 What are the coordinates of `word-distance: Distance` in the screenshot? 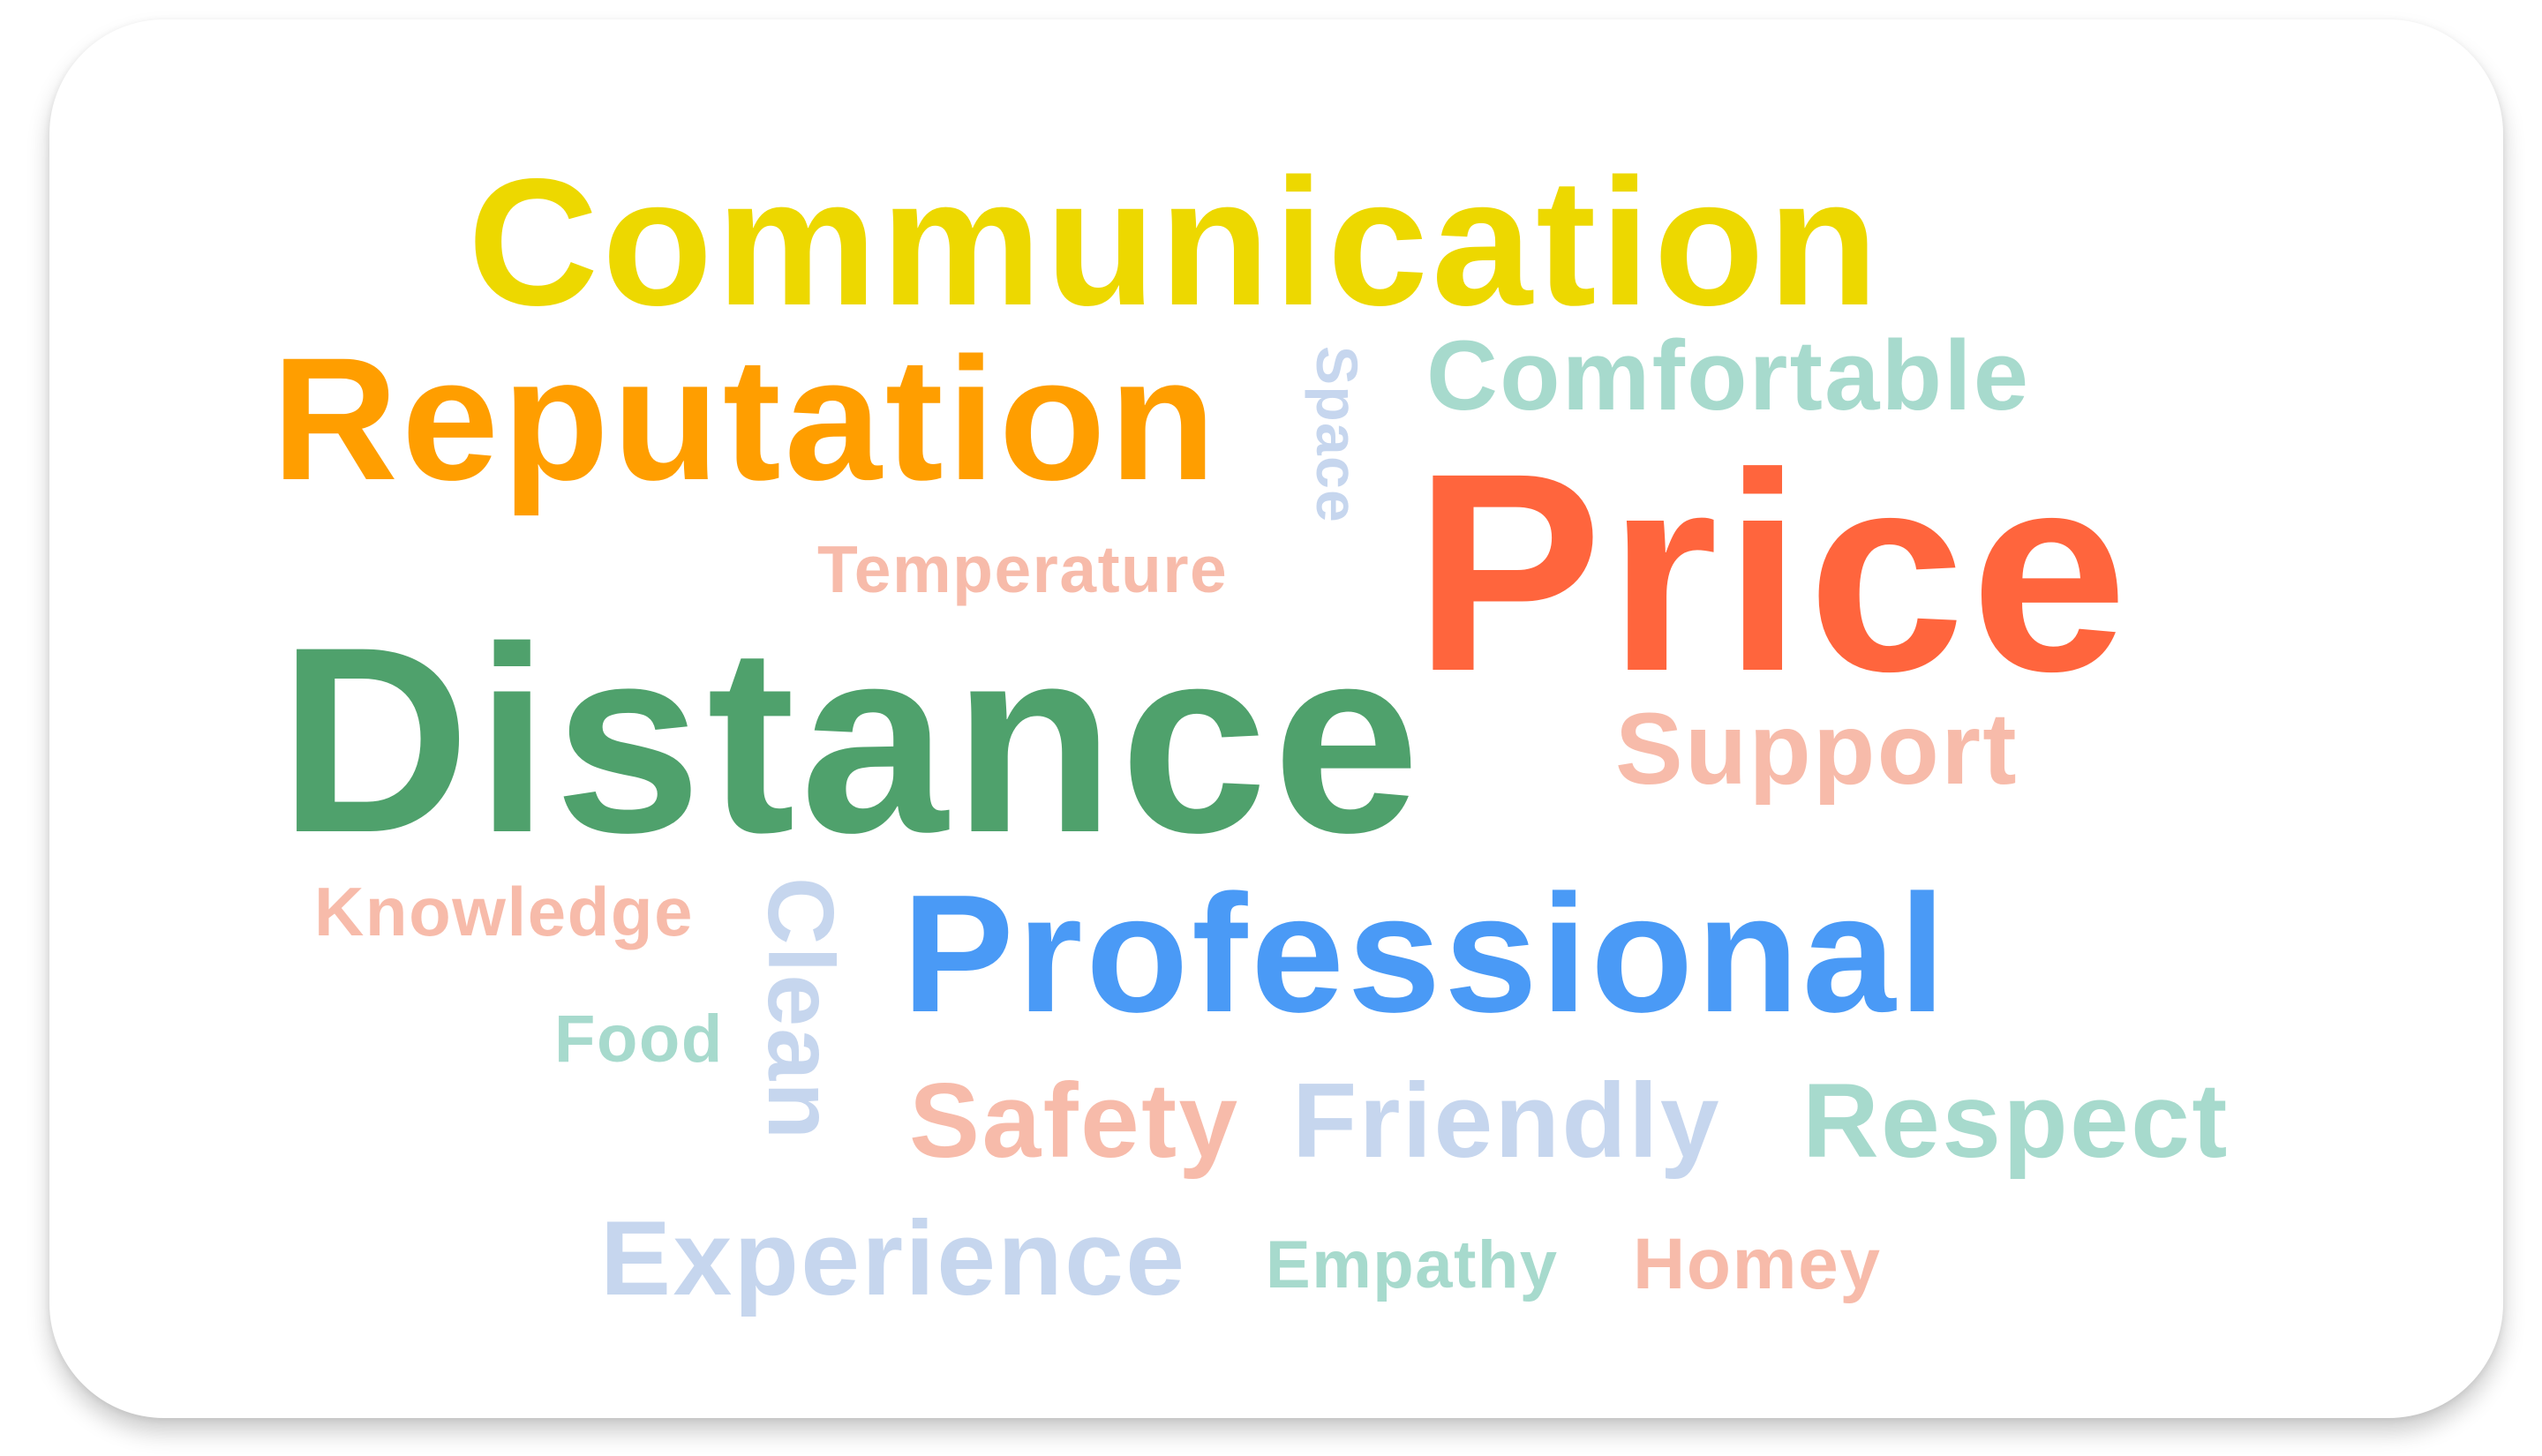 It's located at (852, 739).